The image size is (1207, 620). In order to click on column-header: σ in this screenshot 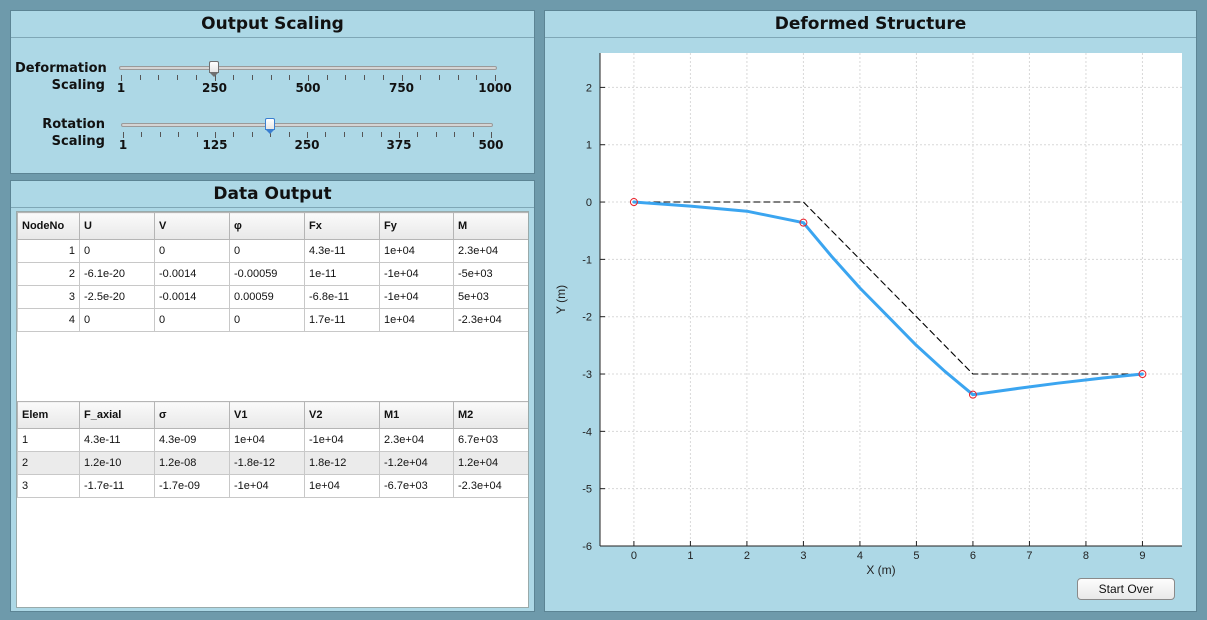, I will do `click(192, 415)`.